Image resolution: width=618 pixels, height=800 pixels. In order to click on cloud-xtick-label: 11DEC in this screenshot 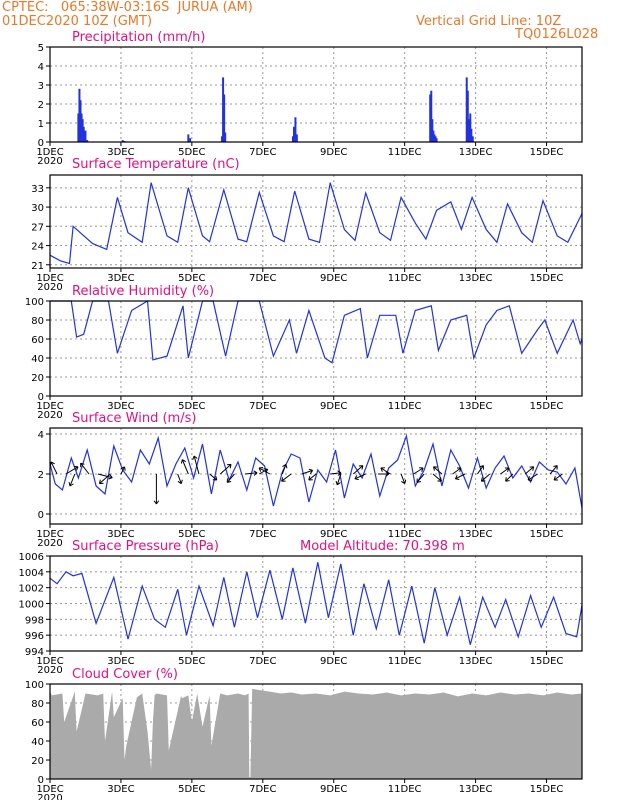, I will do `click(405, 789)`.